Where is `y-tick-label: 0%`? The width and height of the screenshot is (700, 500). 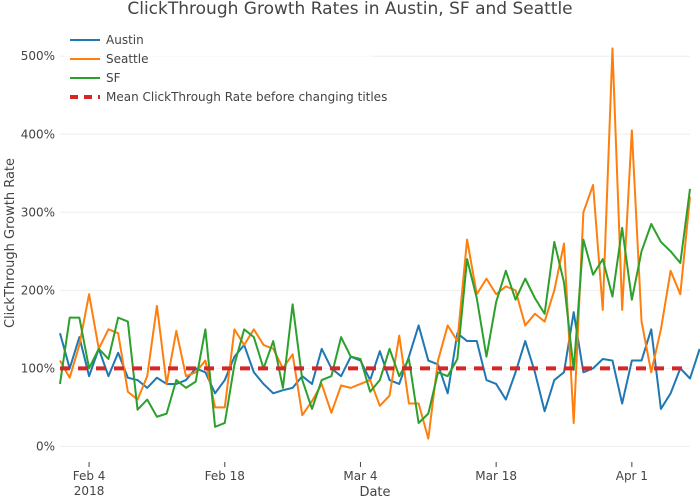
y-tick-label: 0% is located at coordinates (45, 446).